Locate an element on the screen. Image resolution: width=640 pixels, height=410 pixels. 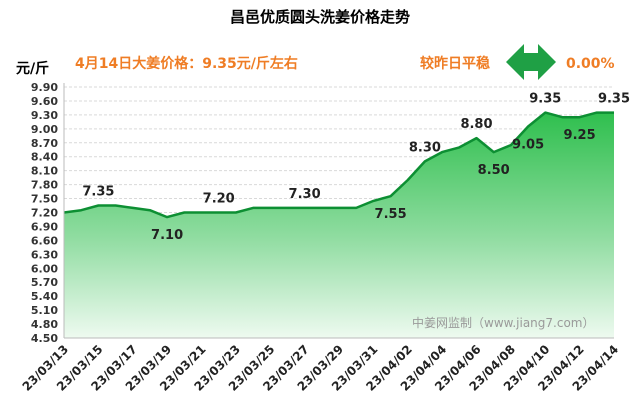
y-tick-label: 5.10 is located at coordinates (44, 310).